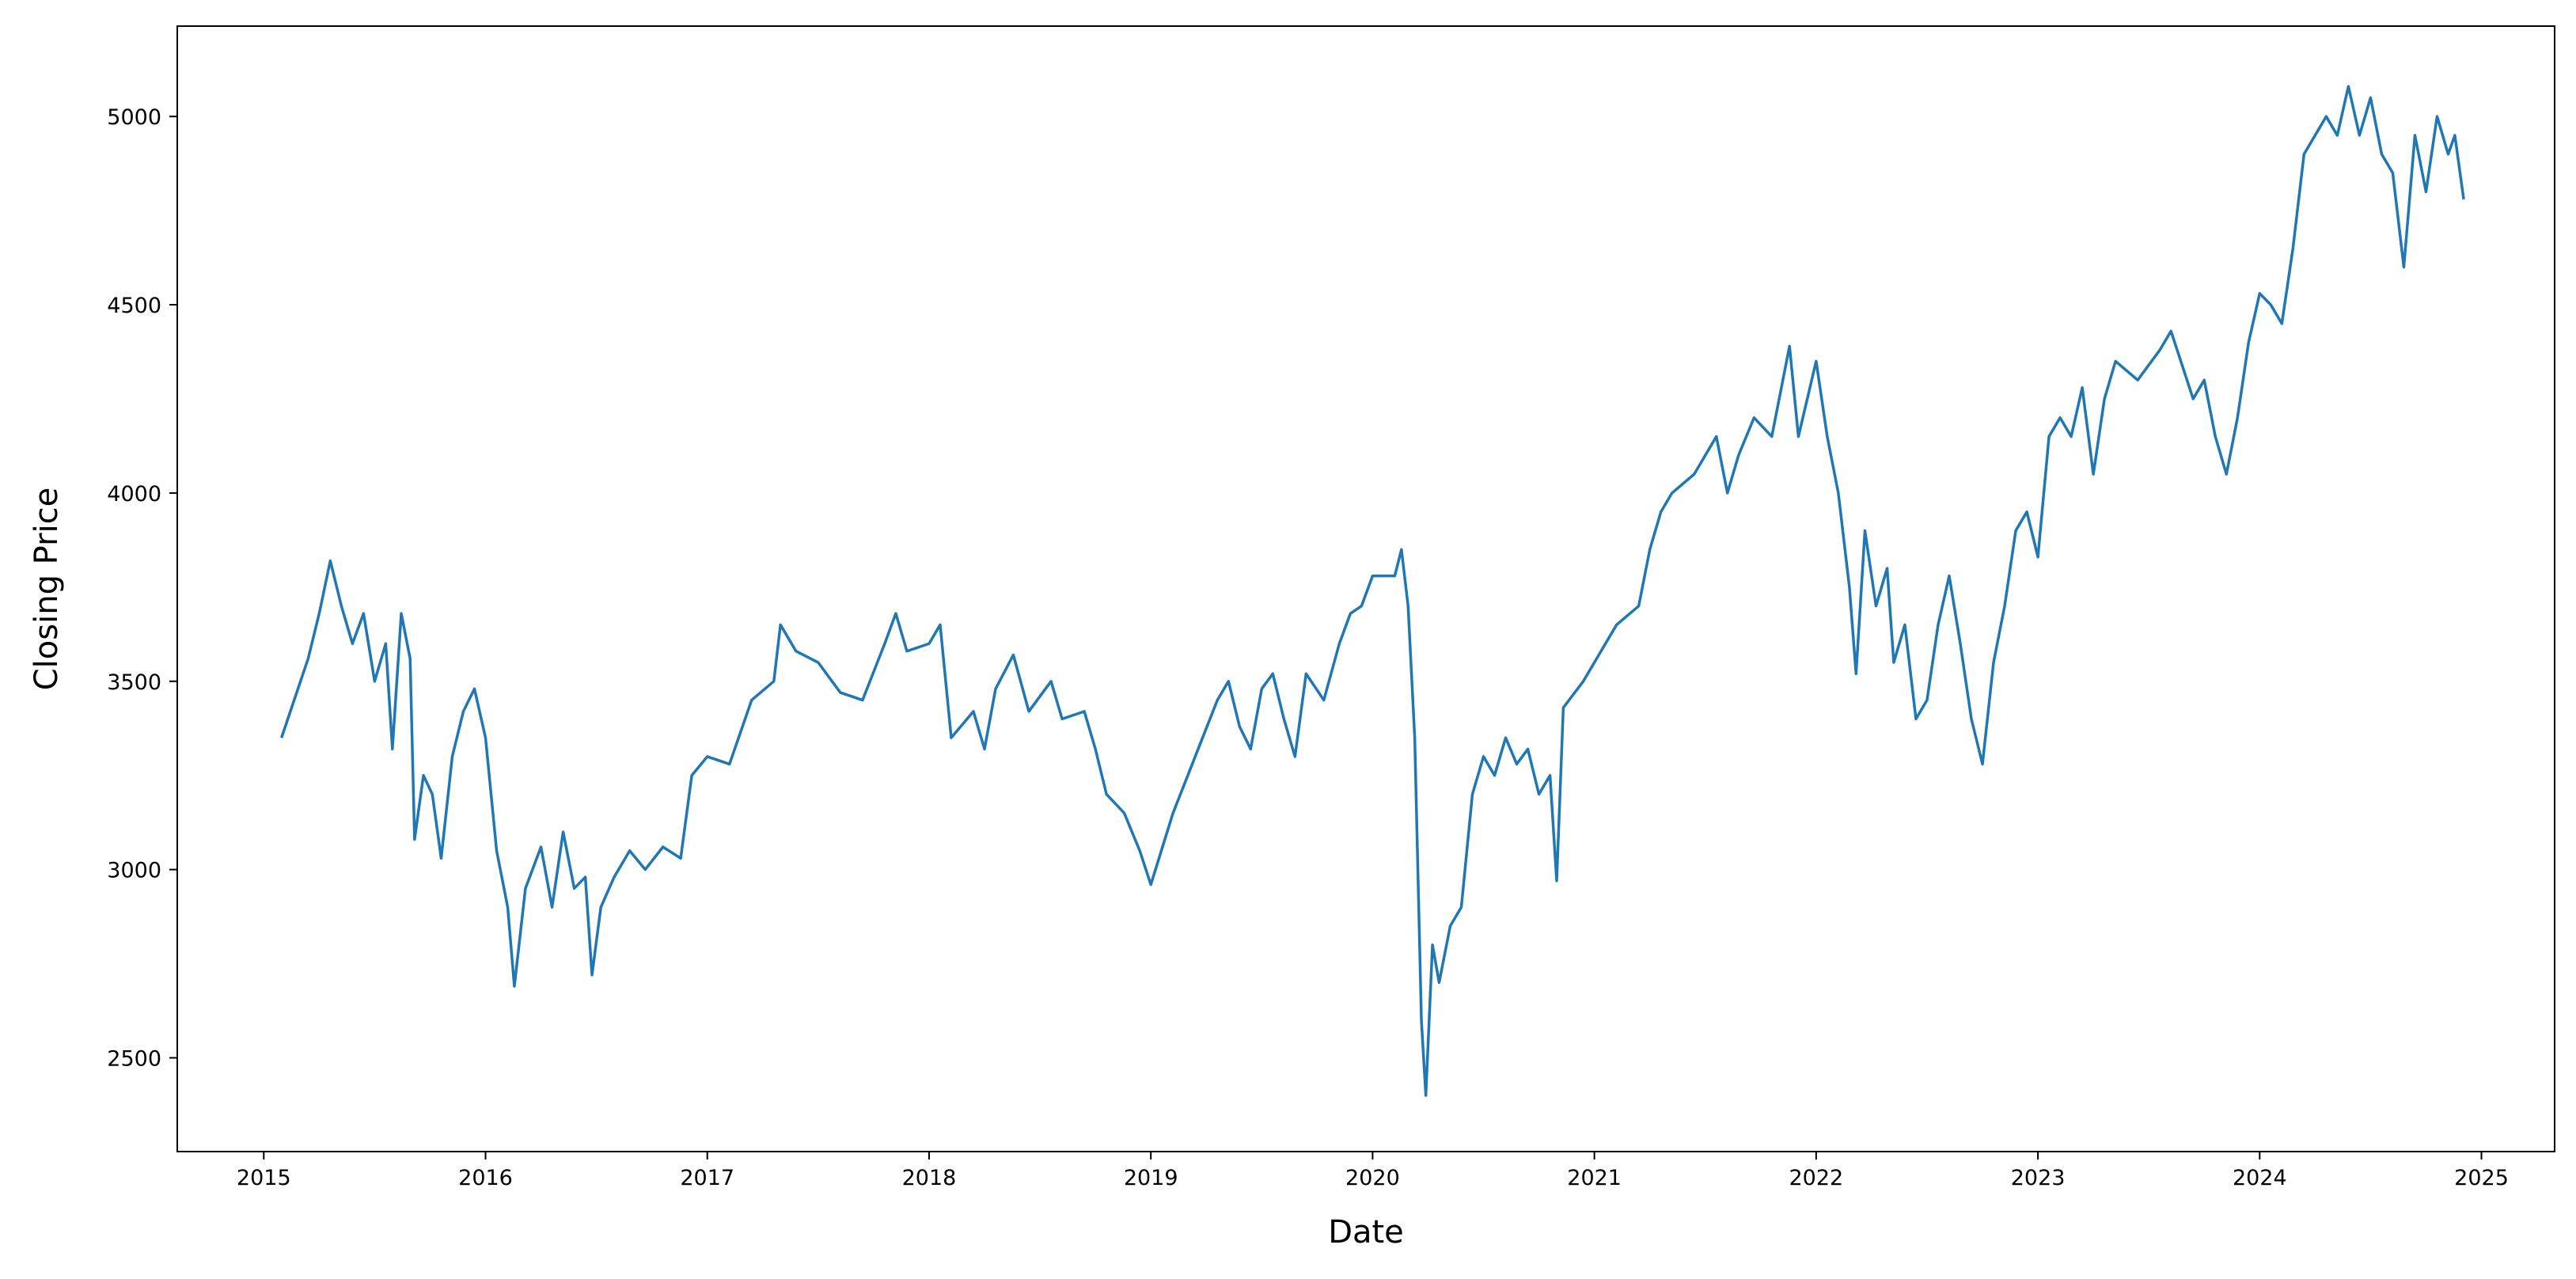 The width and height of the screenshot is (2576, 1279). I want to click on x-axis-label: Date, so click(1366, 1232).